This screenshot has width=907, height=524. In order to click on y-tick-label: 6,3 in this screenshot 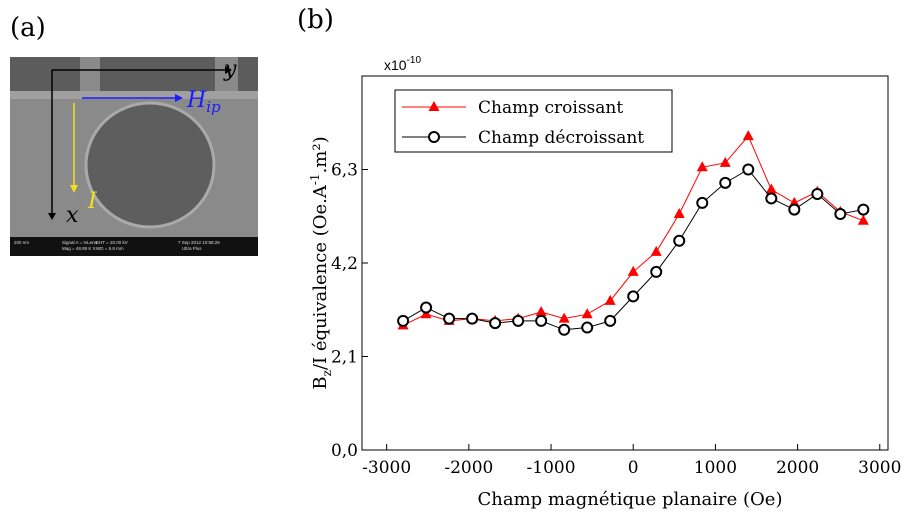, I will do `click(344, 171)`.